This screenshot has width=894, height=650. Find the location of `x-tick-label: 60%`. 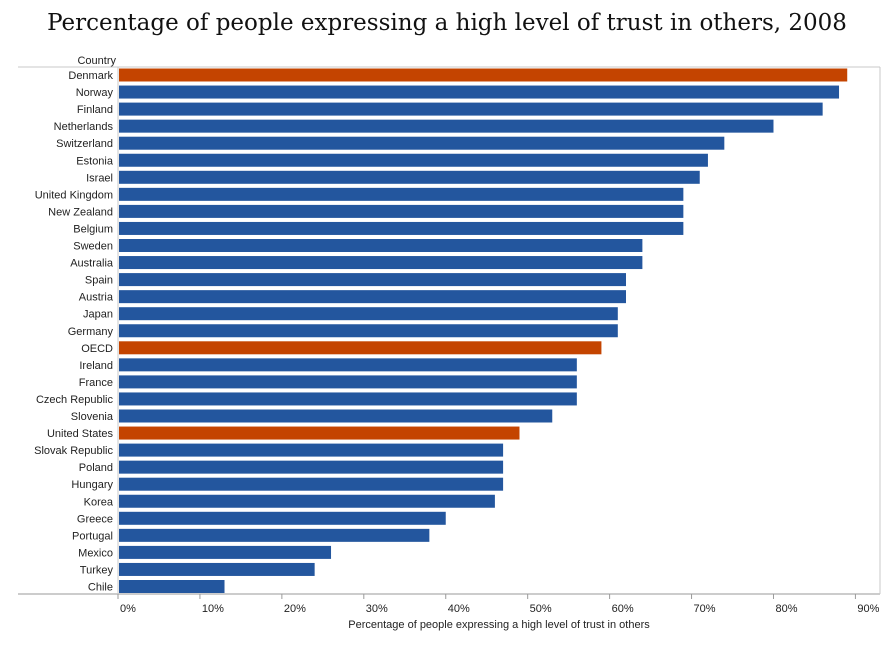

x-tick-label: 60% is located at coordinates (623, 609).